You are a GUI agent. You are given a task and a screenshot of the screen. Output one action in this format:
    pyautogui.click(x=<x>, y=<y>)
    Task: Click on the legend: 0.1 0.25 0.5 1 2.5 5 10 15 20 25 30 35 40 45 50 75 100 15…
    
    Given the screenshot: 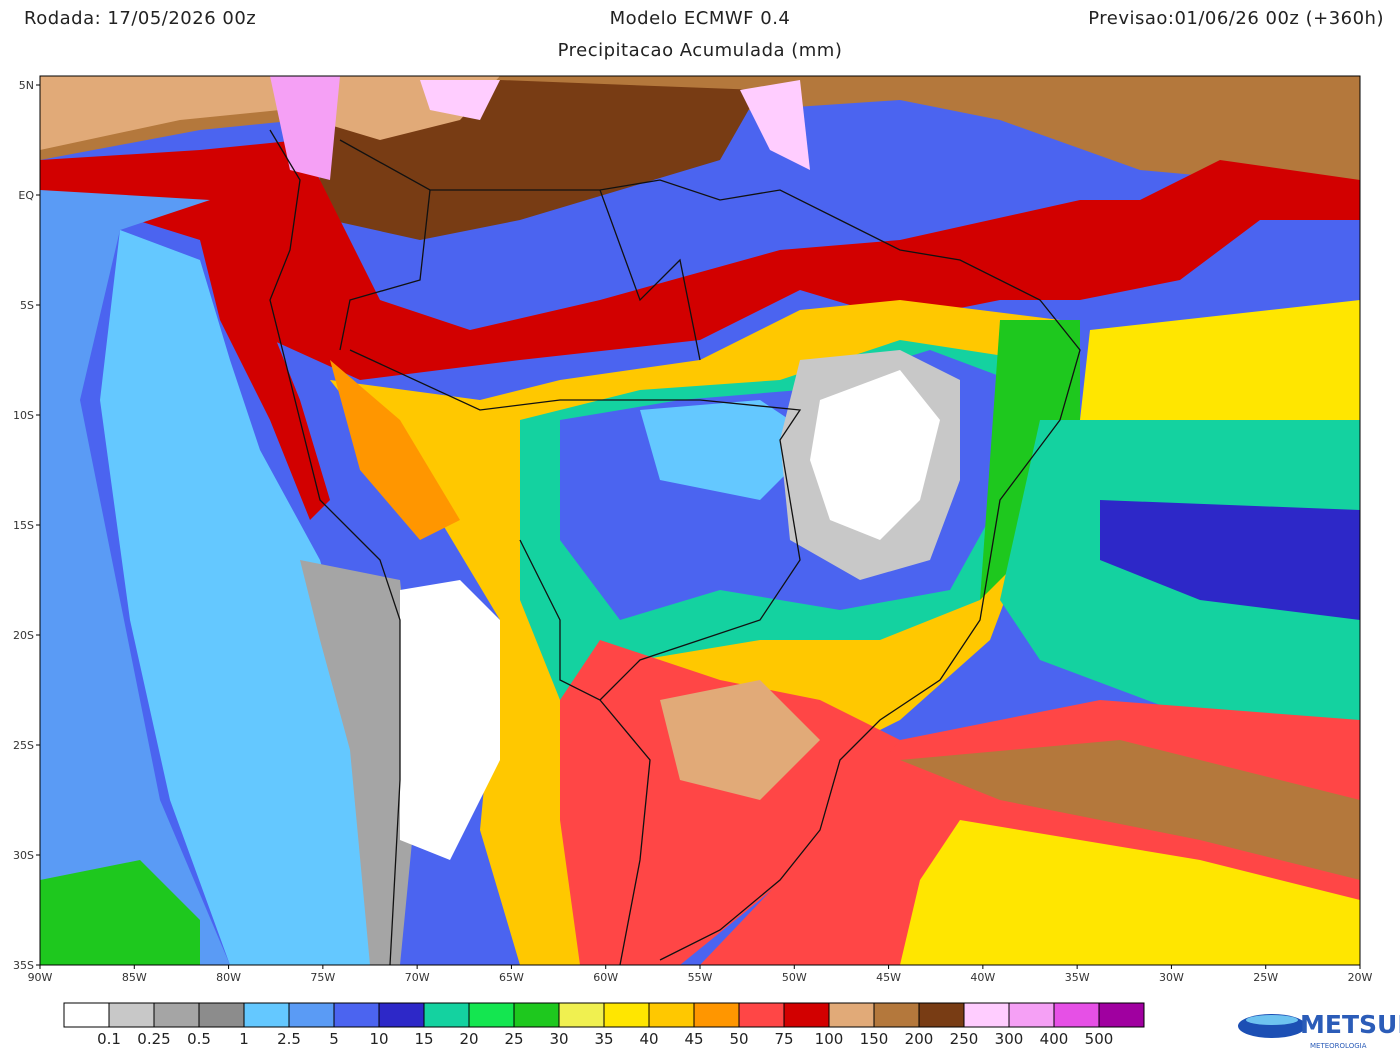 What is the action you would take?
    pyautogui.click(x=604, y=1025)
    